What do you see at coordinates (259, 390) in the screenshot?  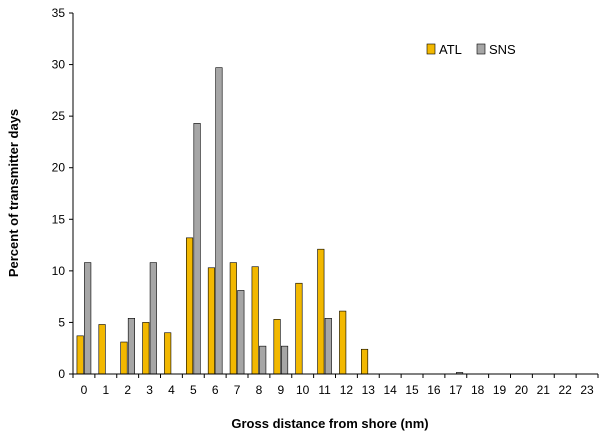 I see `x-tick-label: 8` at bounding box center [259, 390].